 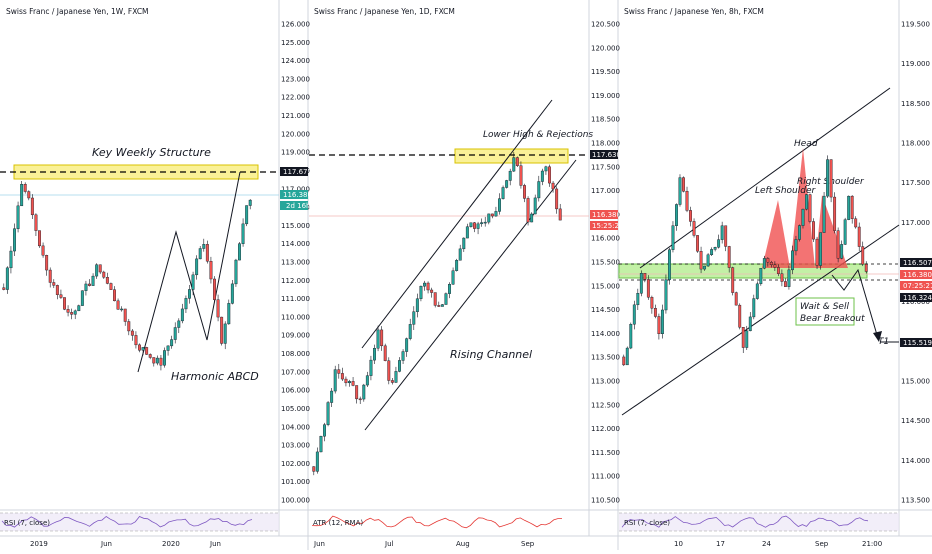 I want to click on tag-116507: 116.507, so click(x=917, y=263).